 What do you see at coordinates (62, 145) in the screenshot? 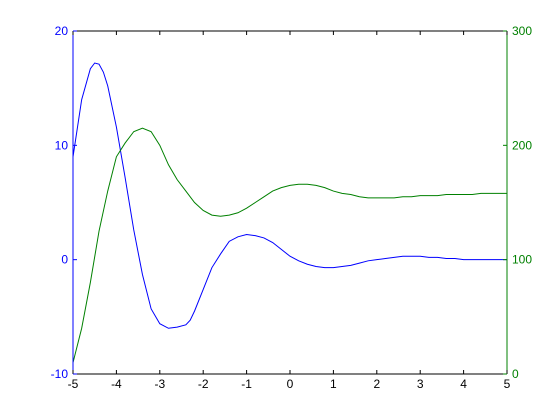
I see `left-y-tick-label: 10` at bounding box center [62, 145].